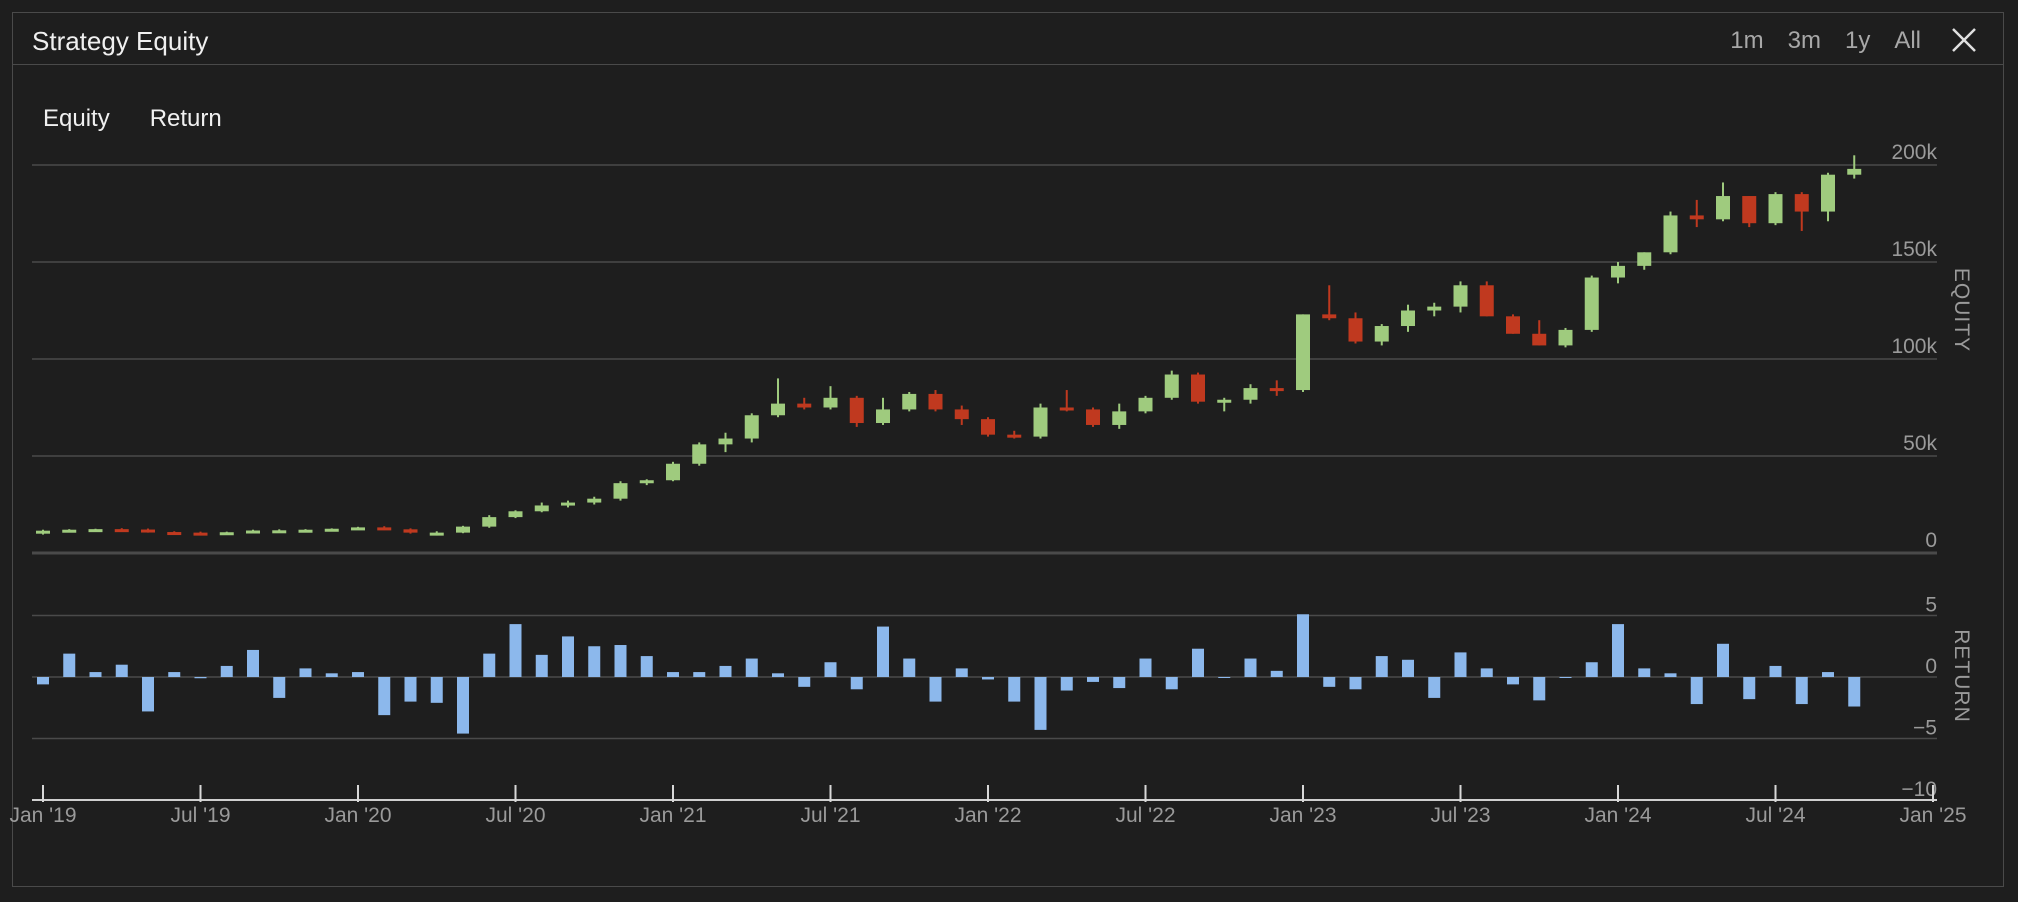  What do you see at coordinates (185, 118) in the screenshot?
I see `tab-return: Return` at bounding box center [185, 118].